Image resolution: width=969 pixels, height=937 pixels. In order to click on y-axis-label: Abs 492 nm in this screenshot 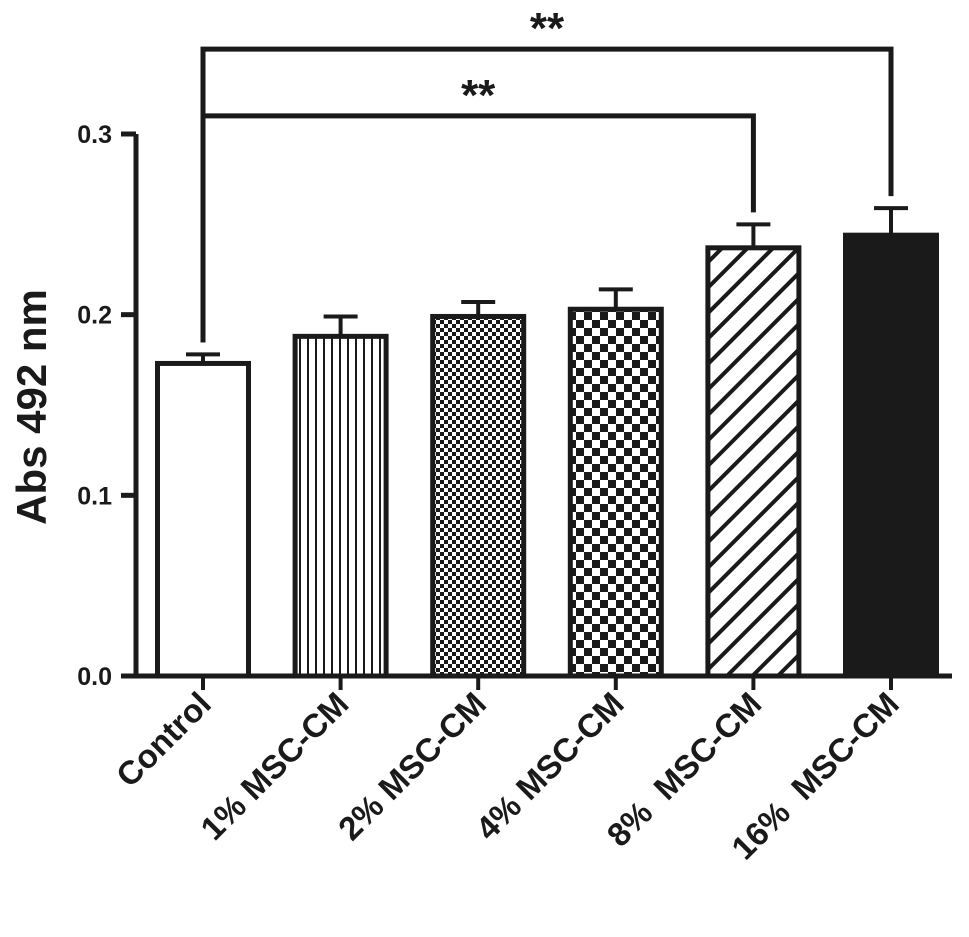, I will do `click(31, 407)`.